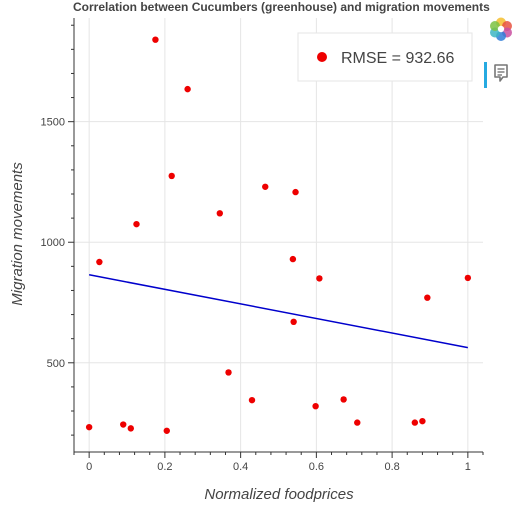 This screenshot has width=530, height=508. What do you see at coordinates (53, 243) in the screenshot?
I see `y-tick-label: 1000` at bounding box center [53, 243].